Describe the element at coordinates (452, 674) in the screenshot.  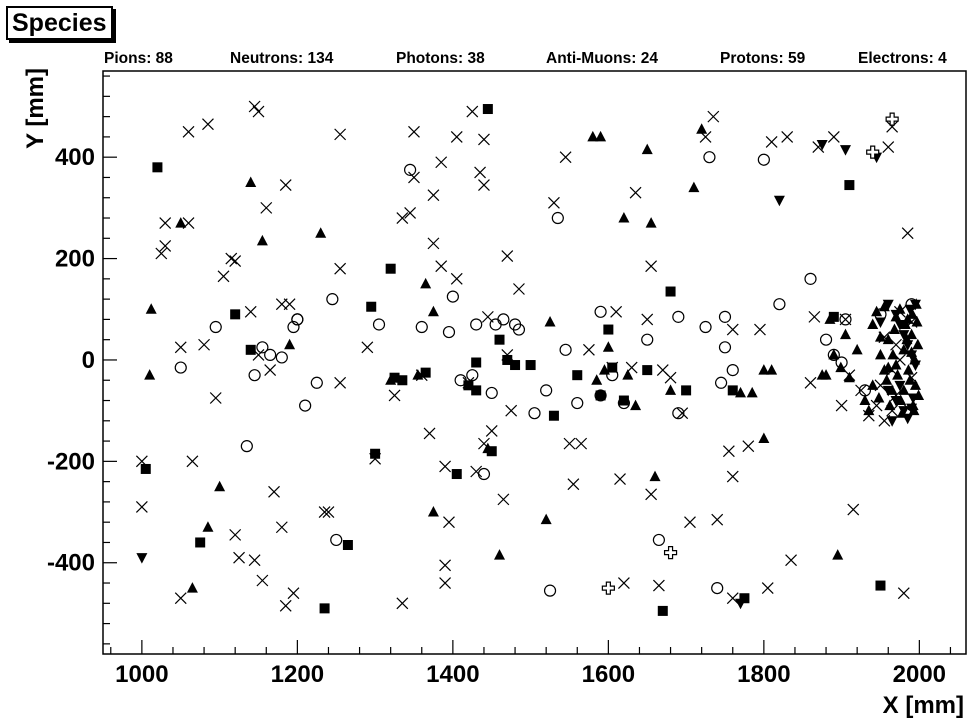
I see `x-tick-label: 1400` at that location.